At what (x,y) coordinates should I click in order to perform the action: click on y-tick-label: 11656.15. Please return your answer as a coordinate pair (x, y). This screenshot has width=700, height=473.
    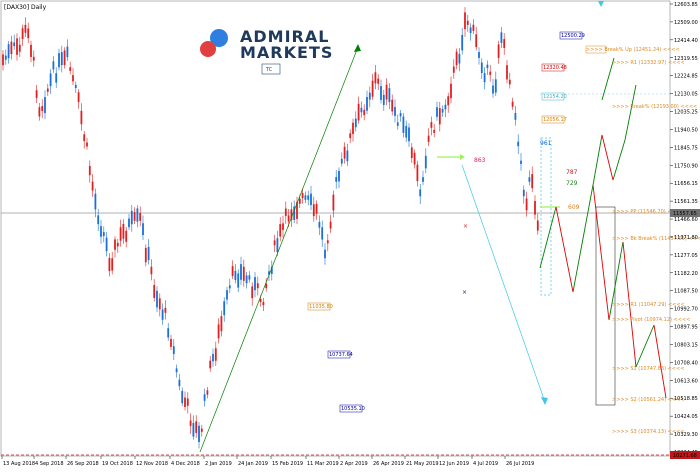
    Looking at the image, I should click on (686, 184).